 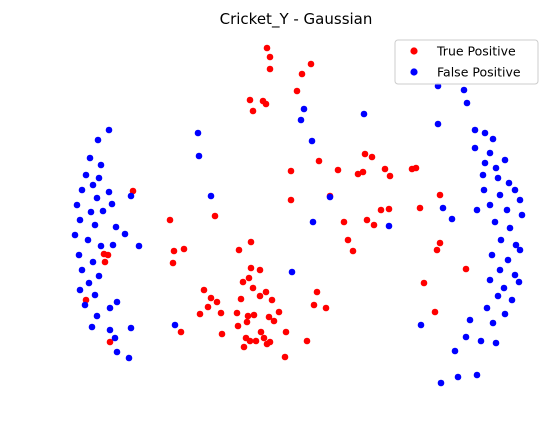 What do you see at coordinates (479, 72) in the screenshot?
I see `legend-label-false-positive: False Positive` at bounding box center [479, 72].